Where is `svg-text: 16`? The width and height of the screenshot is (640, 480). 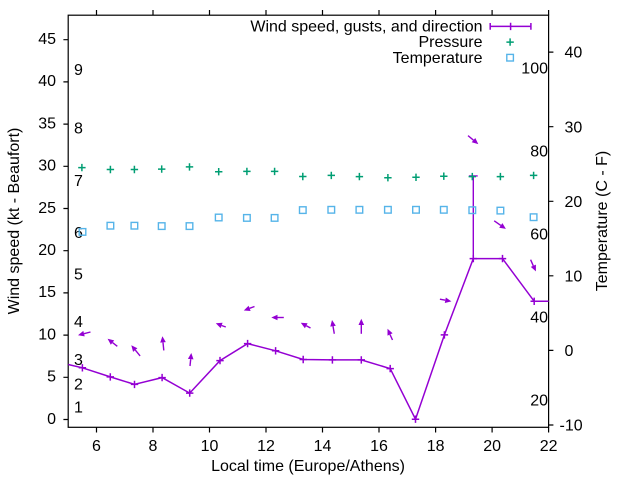
svg-text: 16 is located at coordinates (379, 446).